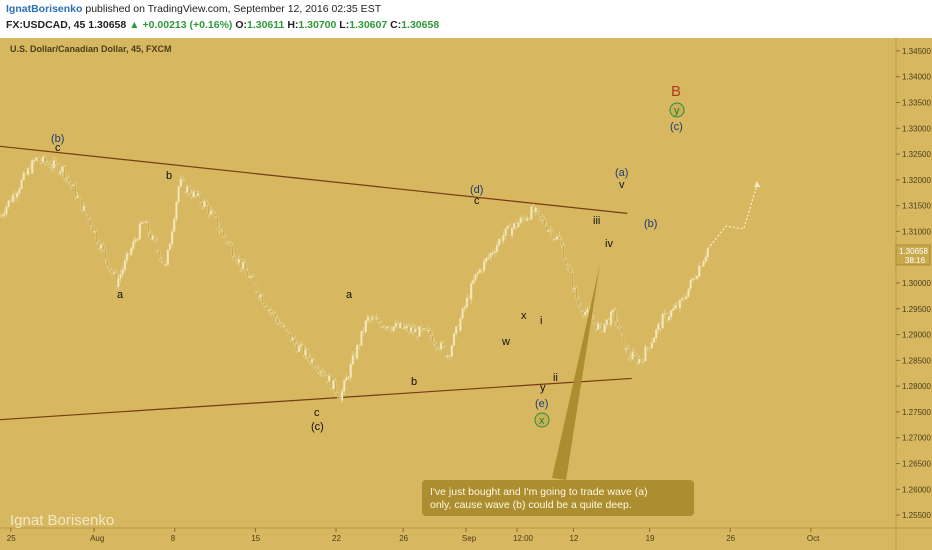 The image size is (932, 550). I want to click on low-value: 1.30607, so click(368, 25).